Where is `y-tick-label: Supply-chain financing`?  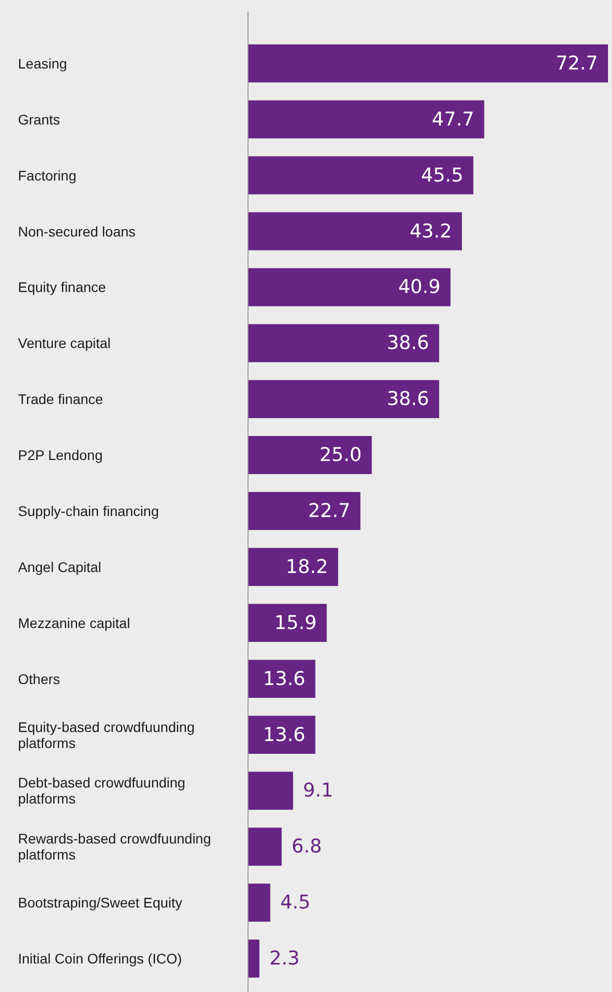 y-tick-label: Supply-chain financing is located at coordinates (88, 511).